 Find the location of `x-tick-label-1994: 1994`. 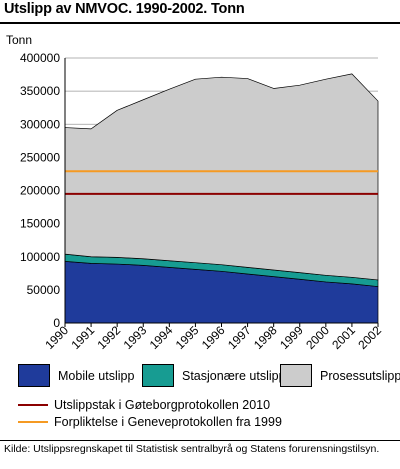

x-tick-label-1994: 1994 is located at coordinates (161, 337).